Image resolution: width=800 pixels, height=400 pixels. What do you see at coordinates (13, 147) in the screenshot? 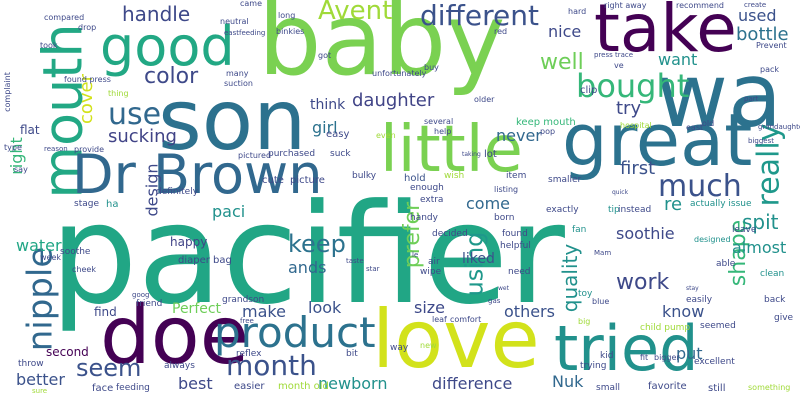
I see `word-type: type` at bounding box center [13, 147].